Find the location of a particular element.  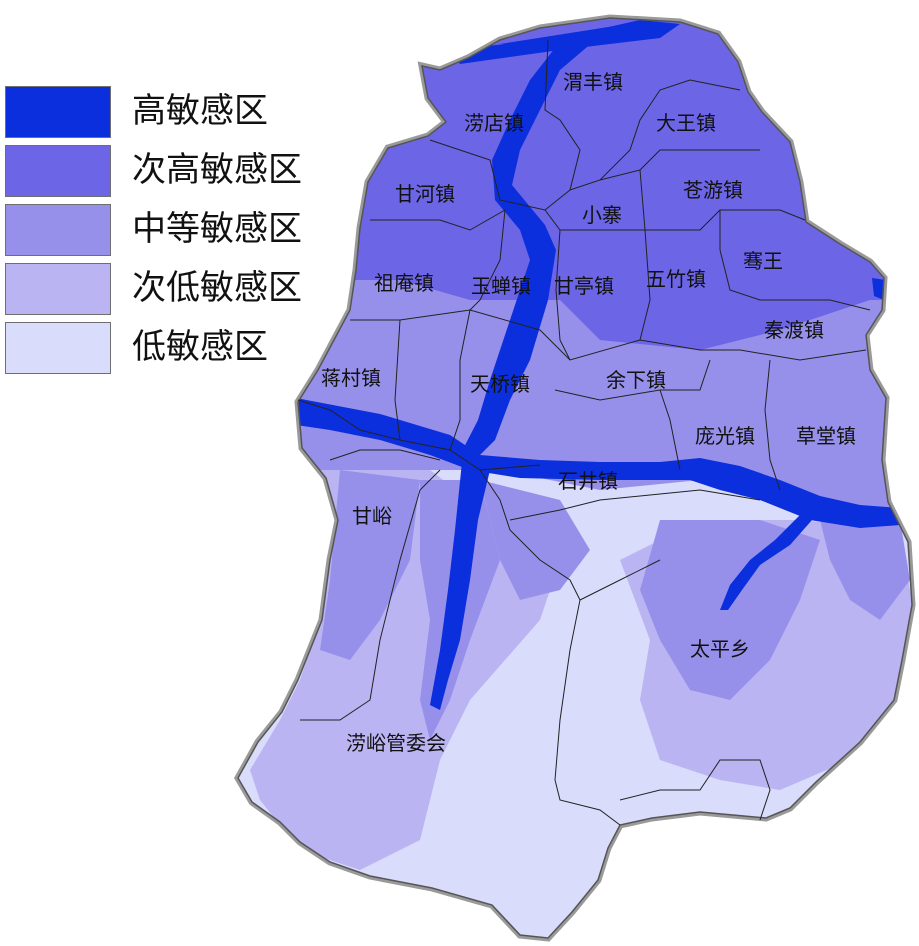

town-label-wuzhu: 五竹镇 is located at coordinates (676, 279).